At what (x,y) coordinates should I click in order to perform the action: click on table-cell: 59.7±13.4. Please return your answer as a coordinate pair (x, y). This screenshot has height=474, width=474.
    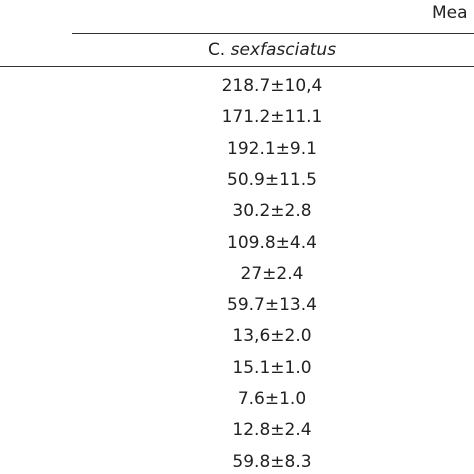
    Looking at the image, I should click on (272, 305).